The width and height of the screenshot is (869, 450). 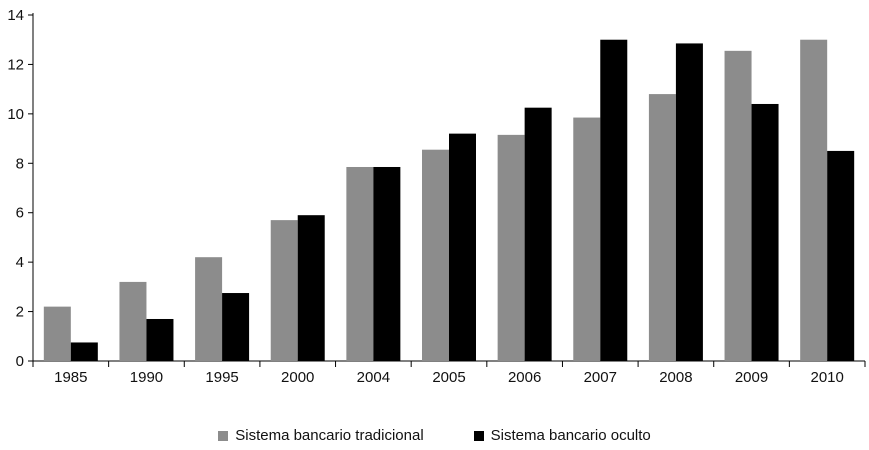 What do you see at coordinates (675, 377) in the screenshot?
I see `x-tick-label: 2008` at bounding box center [675, 377].